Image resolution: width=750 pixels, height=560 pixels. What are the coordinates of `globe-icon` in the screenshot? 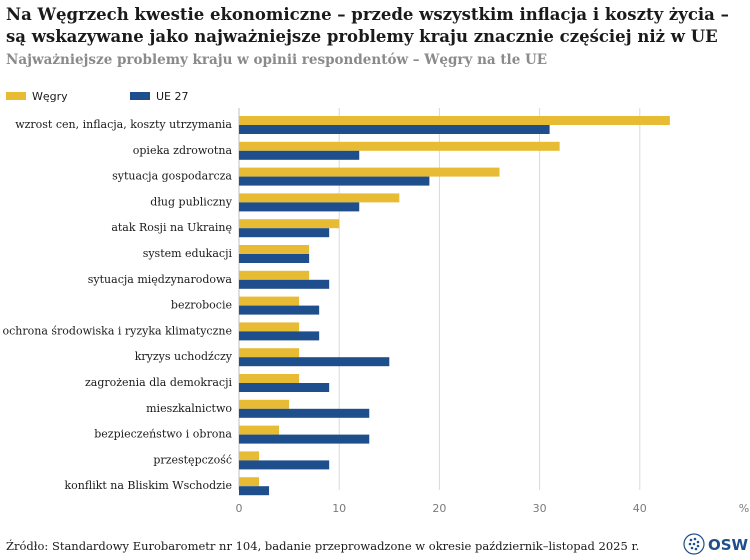 It's located at (694, 544).